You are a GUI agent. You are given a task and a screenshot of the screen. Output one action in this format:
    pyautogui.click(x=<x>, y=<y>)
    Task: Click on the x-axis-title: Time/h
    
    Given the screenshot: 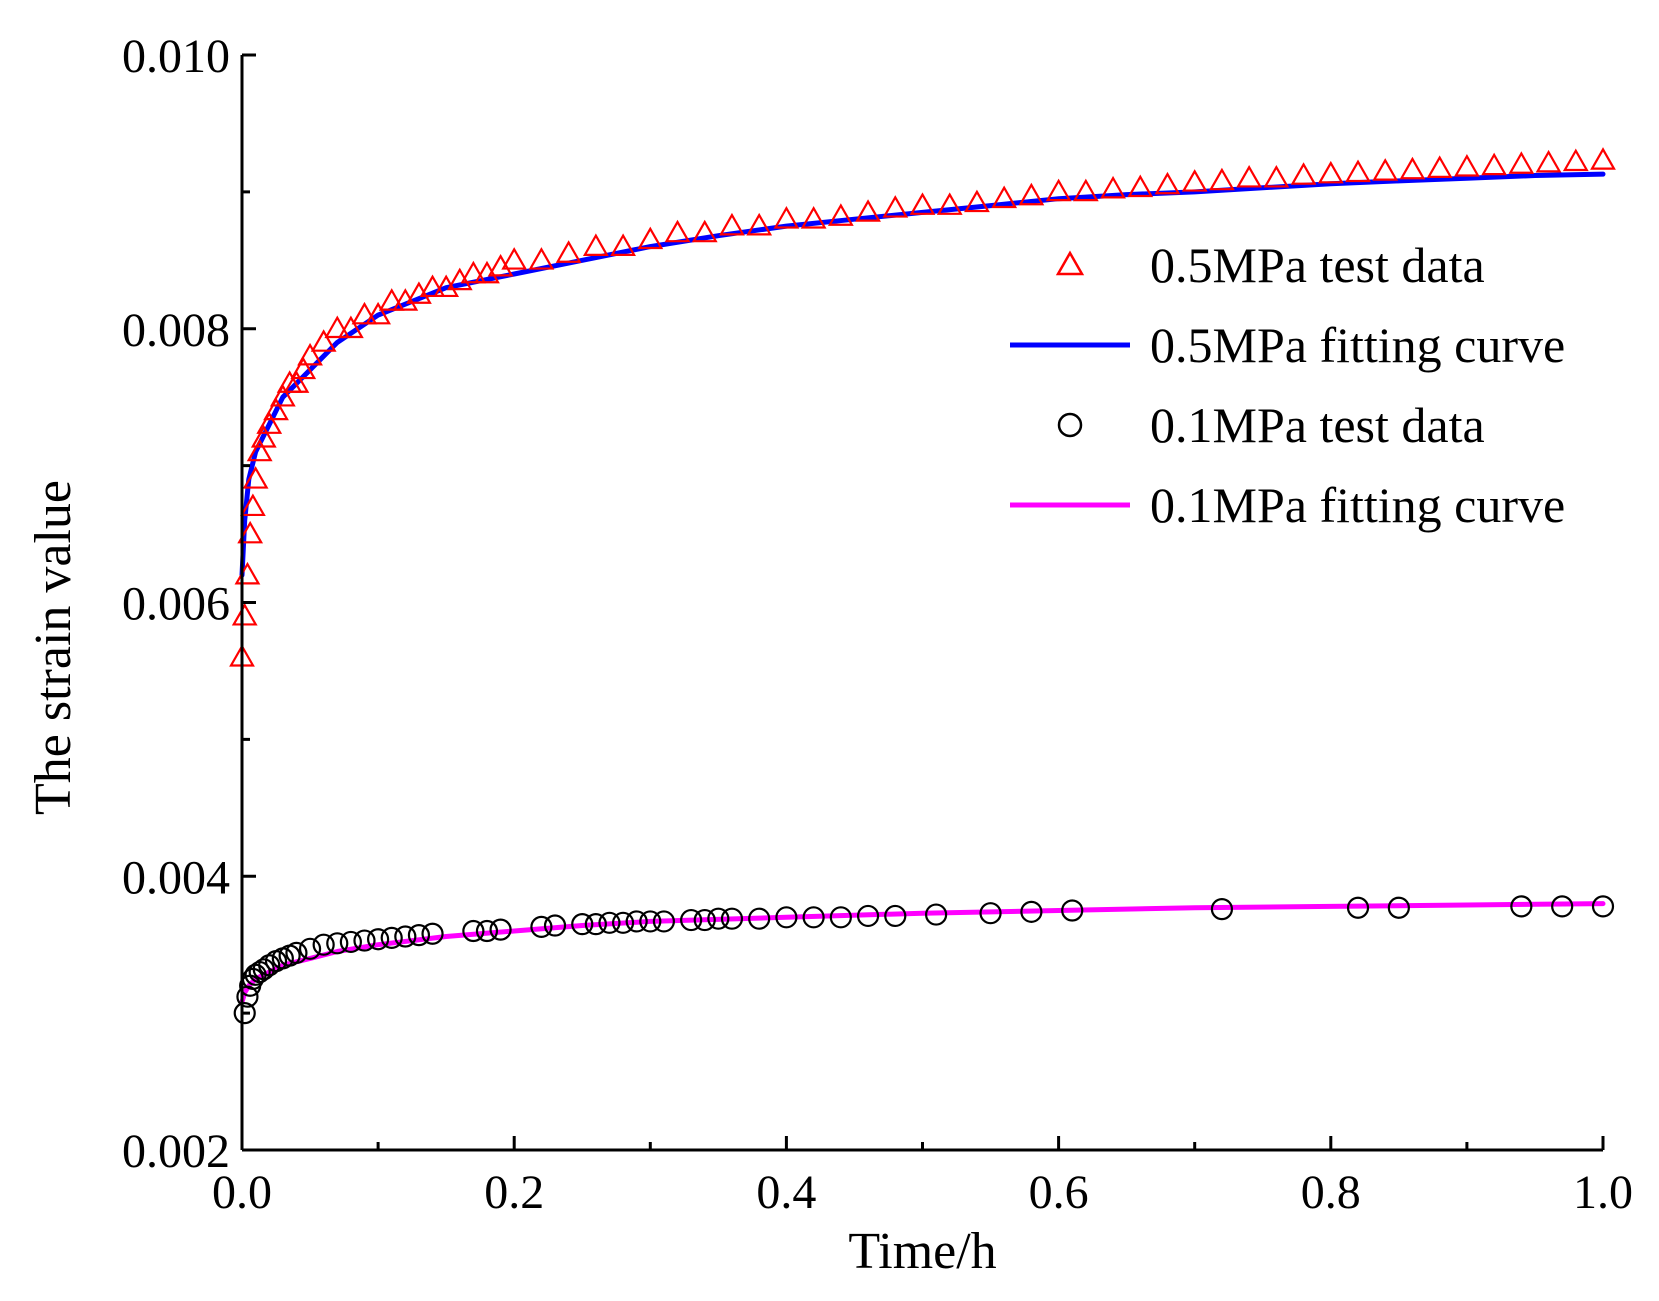 What is the action you would take?
    pyautogui.click(x=922, y=1251)
    